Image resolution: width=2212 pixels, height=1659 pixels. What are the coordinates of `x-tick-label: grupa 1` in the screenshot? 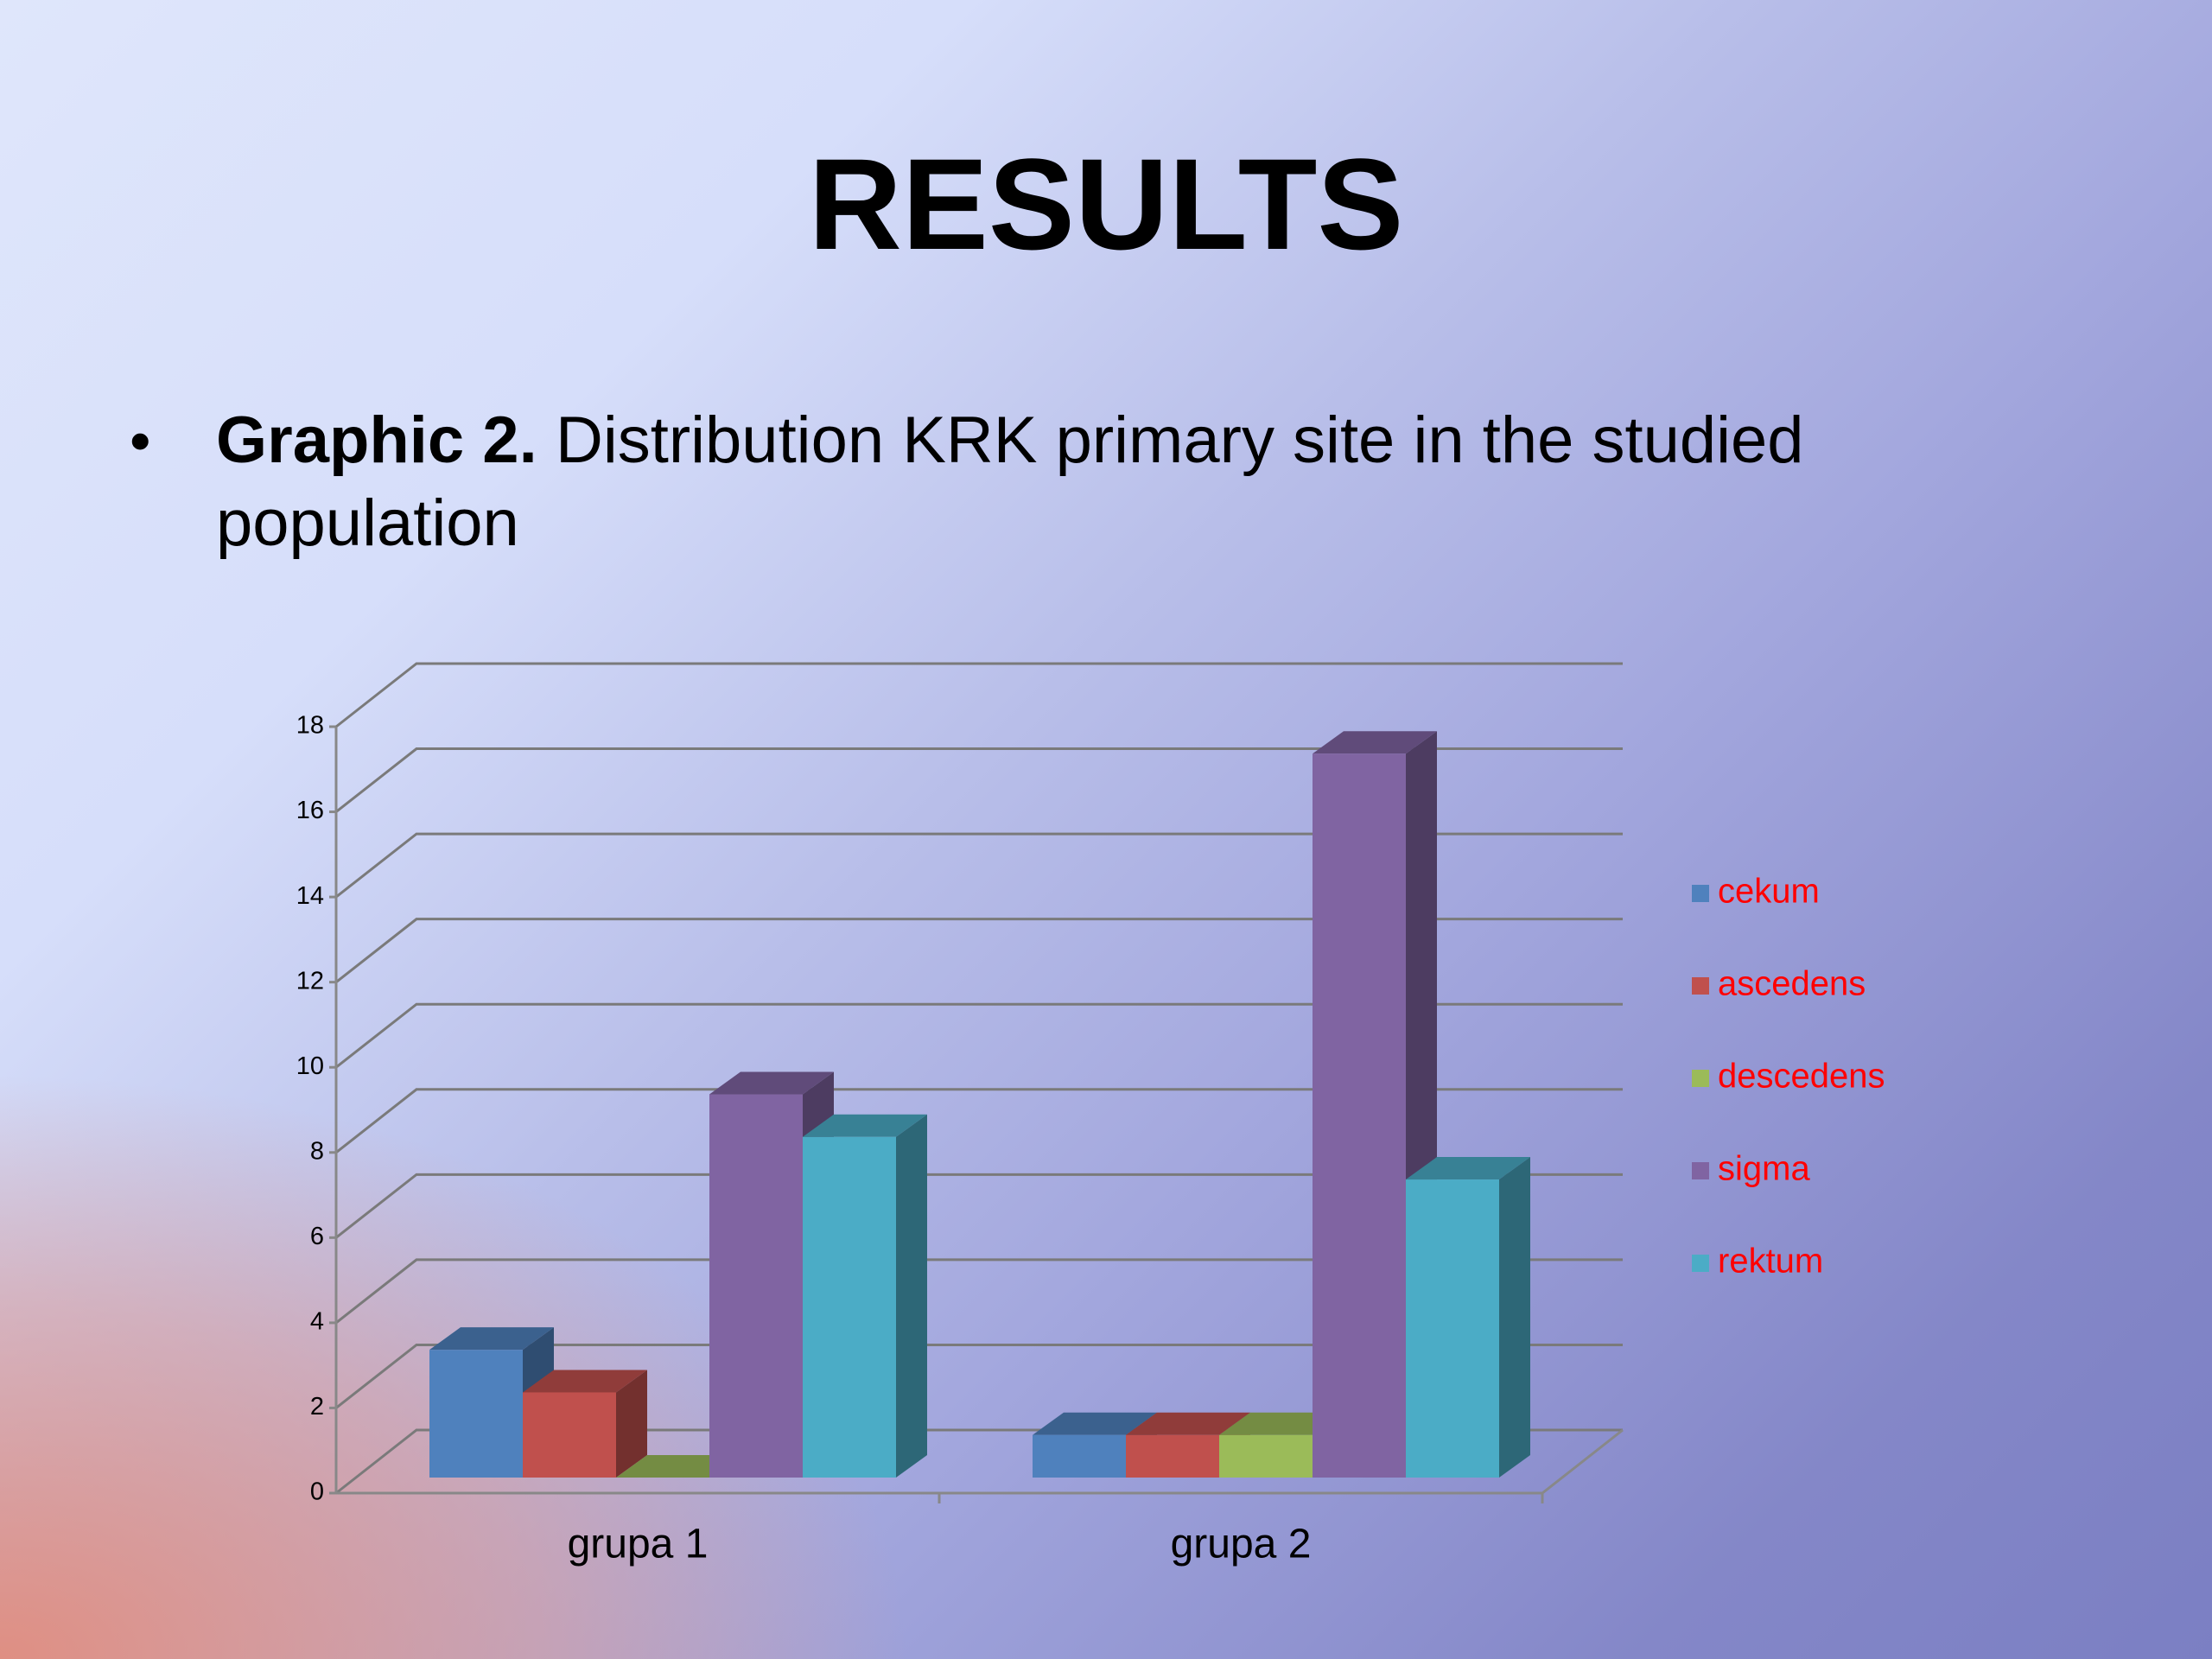 It's located at (638, 1544).